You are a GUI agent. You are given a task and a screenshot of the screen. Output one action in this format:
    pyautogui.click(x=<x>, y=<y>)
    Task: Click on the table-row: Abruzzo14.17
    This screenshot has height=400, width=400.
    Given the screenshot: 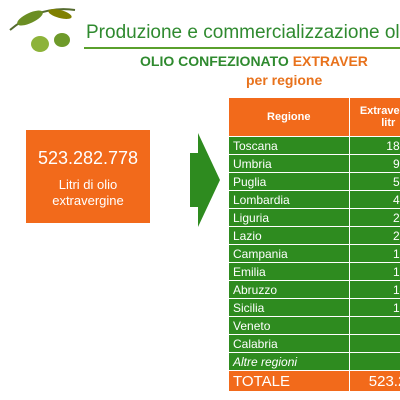 What is the action you would take?
    pyautogui.click(x=314, y=289)
    